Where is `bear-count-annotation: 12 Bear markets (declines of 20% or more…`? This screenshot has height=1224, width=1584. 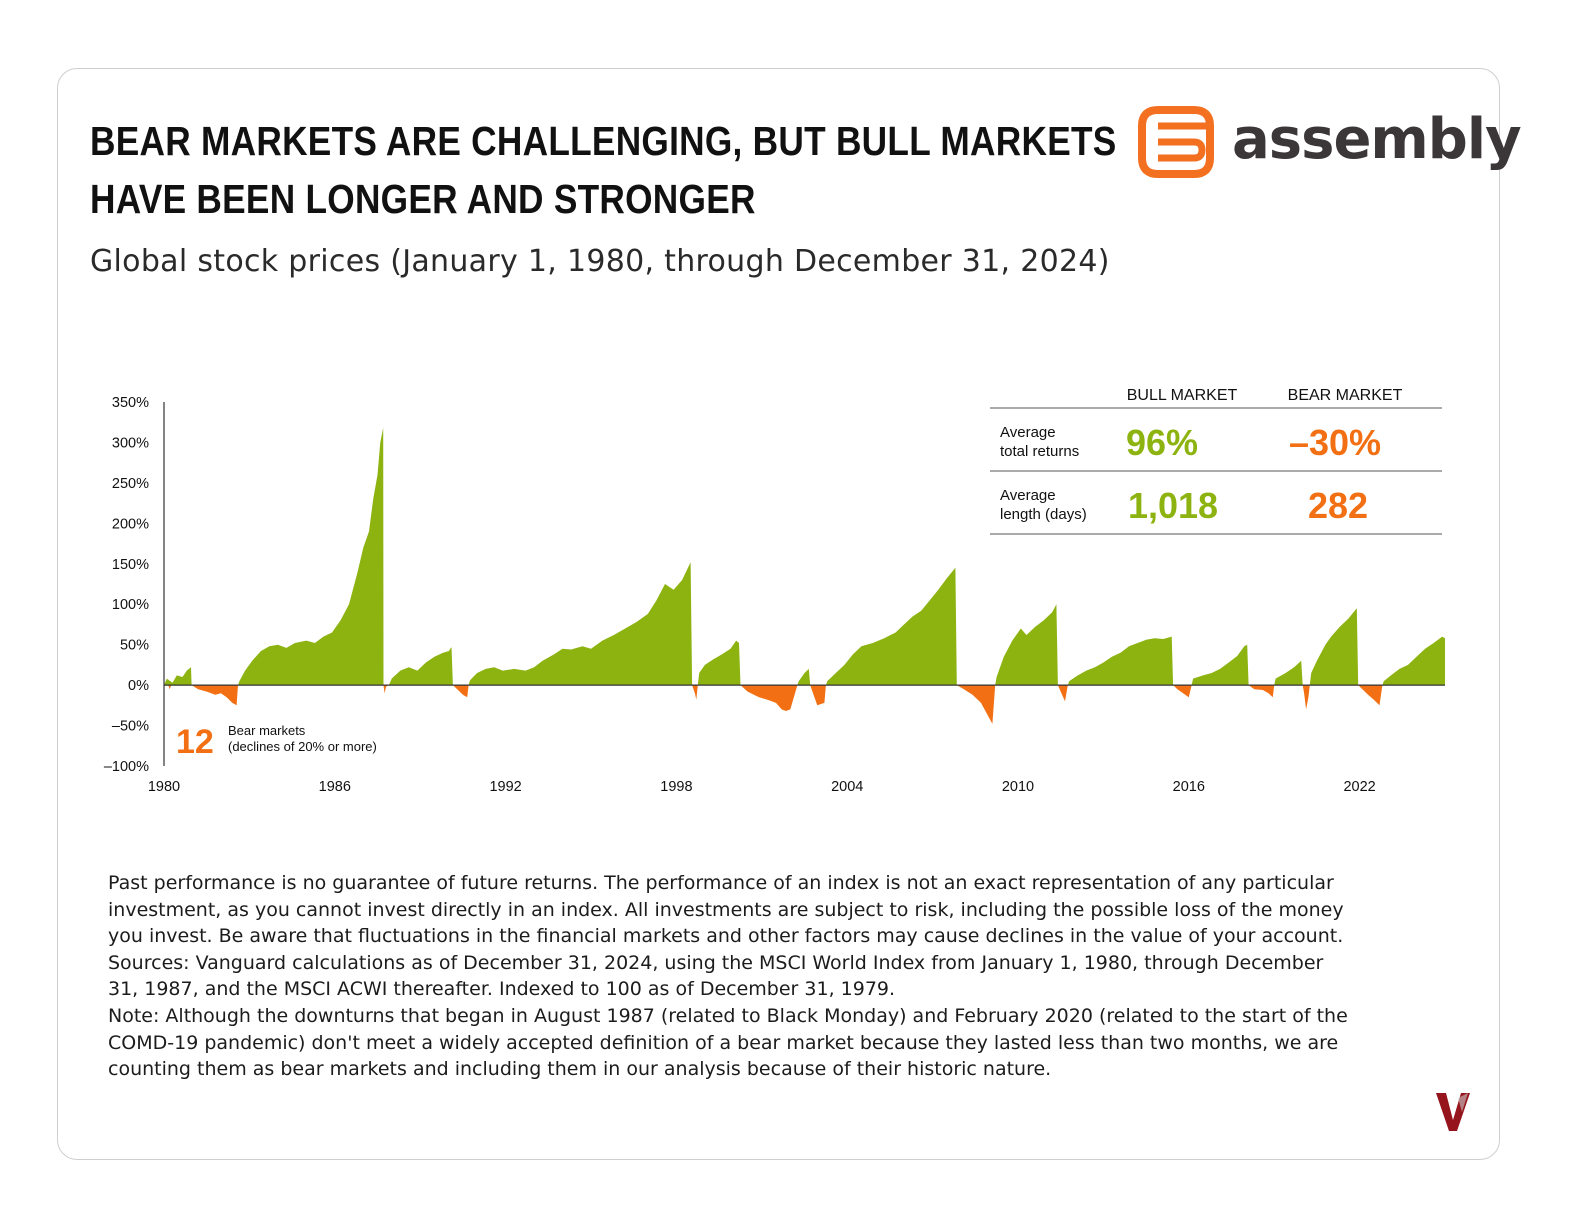 bear-count-annotation: 12 Bear markets (declines of 20% or more… is located at coordinates (276, 742).